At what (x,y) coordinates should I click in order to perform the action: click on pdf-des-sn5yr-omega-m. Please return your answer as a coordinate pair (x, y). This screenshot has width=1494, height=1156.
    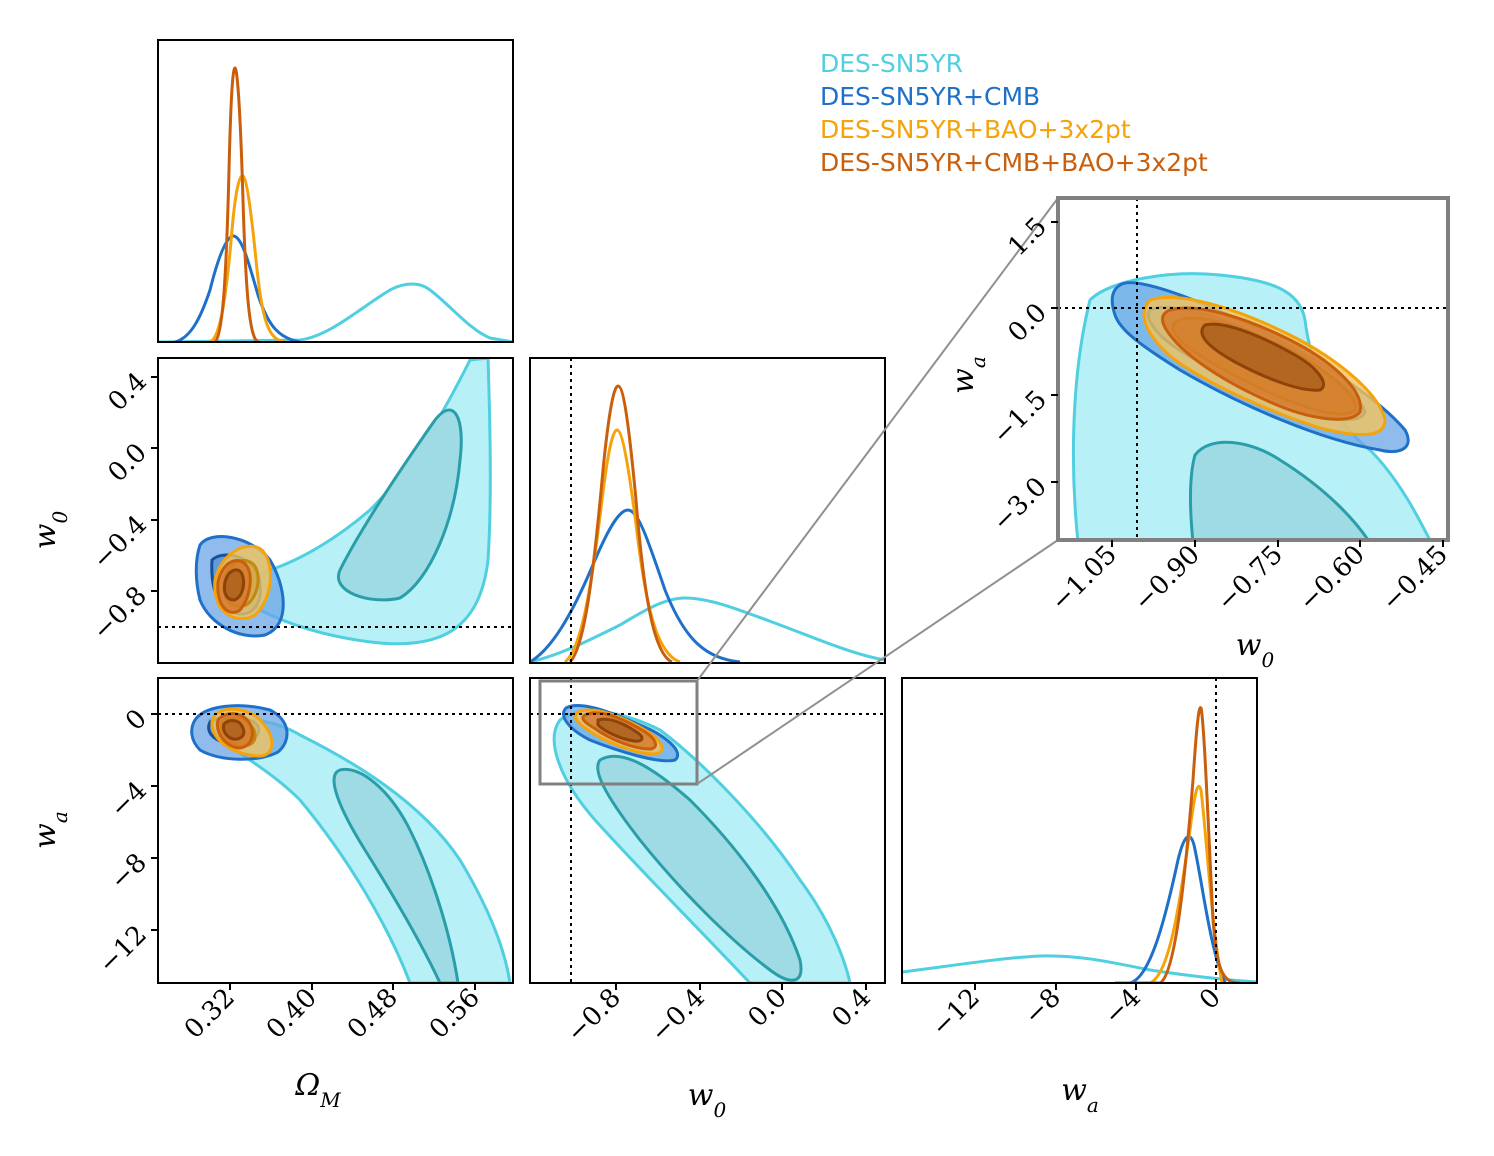
    Looking at the image, I should click on (335, 312).